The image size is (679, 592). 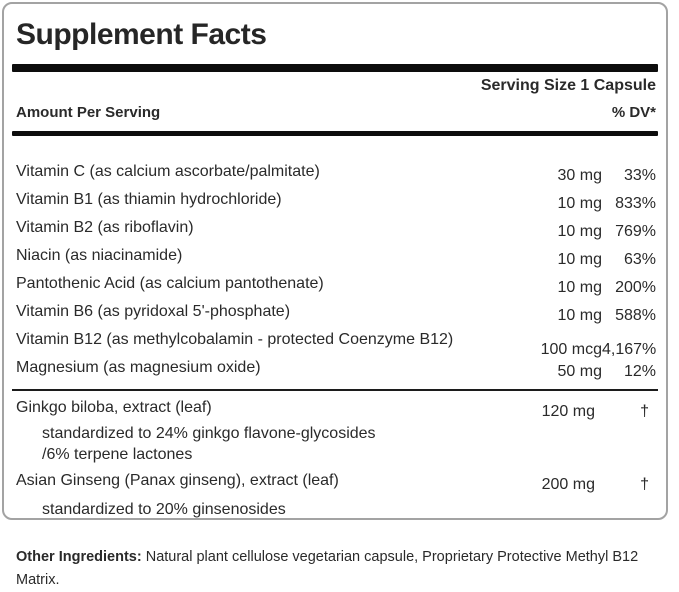 What do you see at coordinates (149, 199) in the screenshot?
I see `nutrient-name: Vitamin B1 (as thiamin hydrochloride)` at bounding box center [149, 199].